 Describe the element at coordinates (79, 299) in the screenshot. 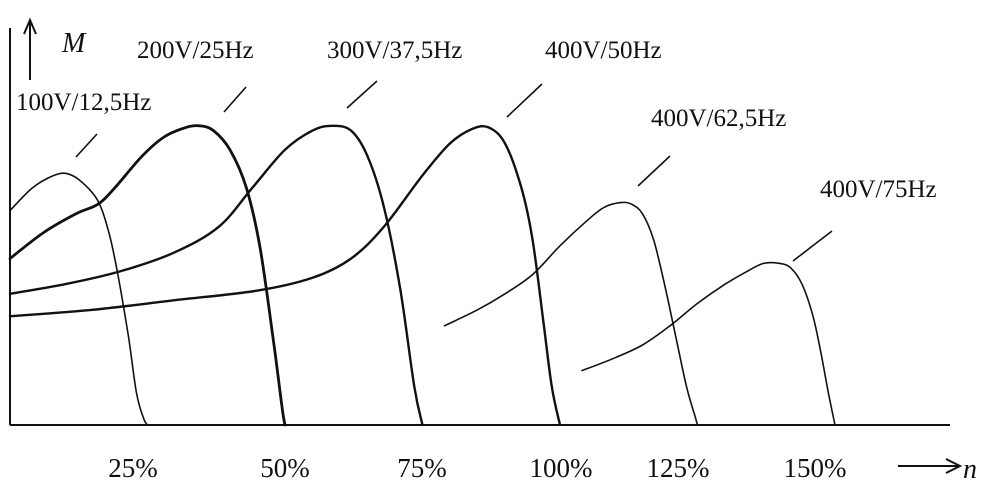

I see `series-line-100v-12-5hz` at that location.